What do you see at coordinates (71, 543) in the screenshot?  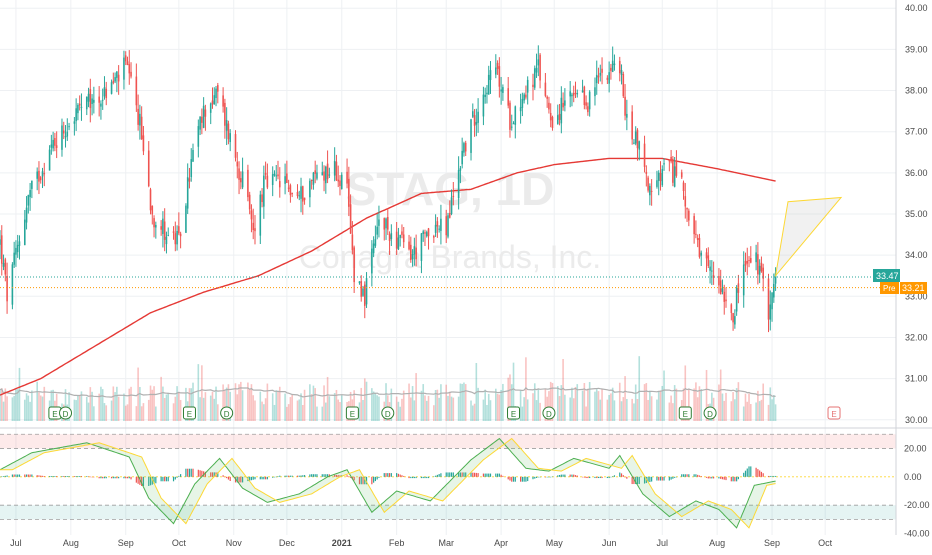 I see `time-tick-label: Aug` at bounding box center [71, 543].